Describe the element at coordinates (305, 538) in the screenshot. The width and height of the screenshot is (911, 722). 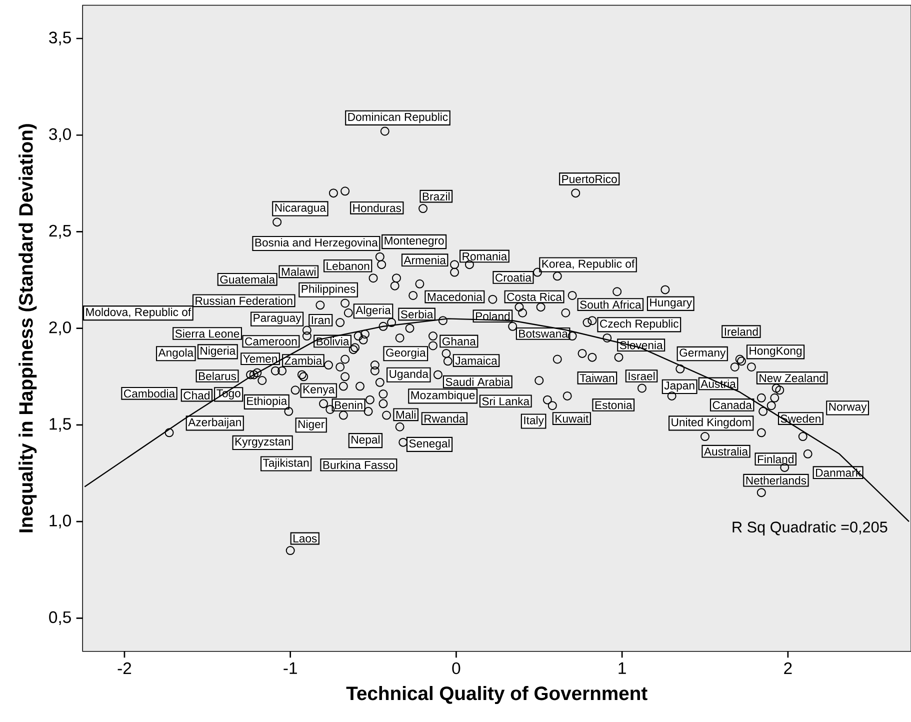
I see `annotation: Laos` at that location.